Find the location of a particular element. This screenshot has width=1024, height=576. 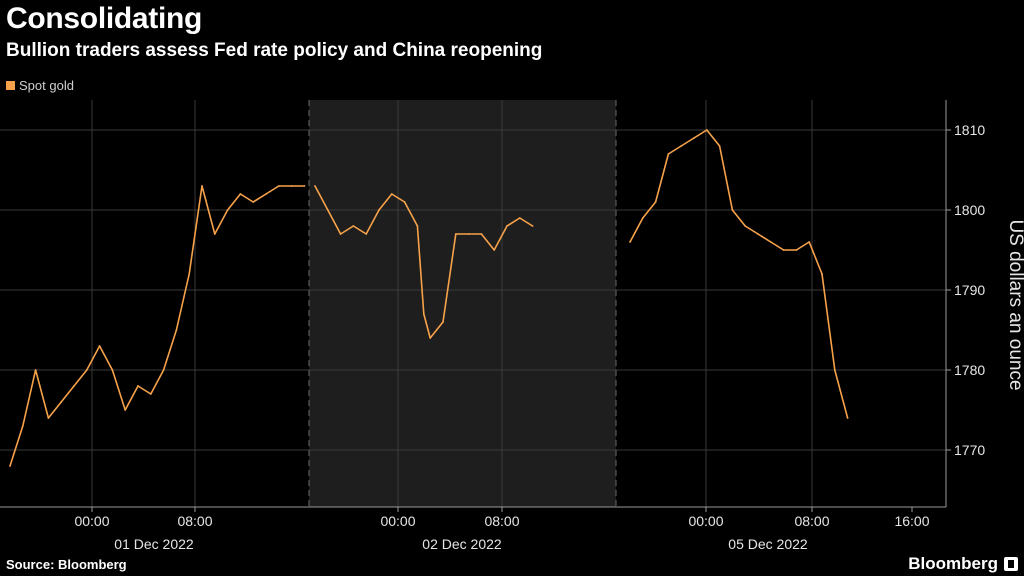

brand-logo: Bloomberg is located at coordinates (963, 564).